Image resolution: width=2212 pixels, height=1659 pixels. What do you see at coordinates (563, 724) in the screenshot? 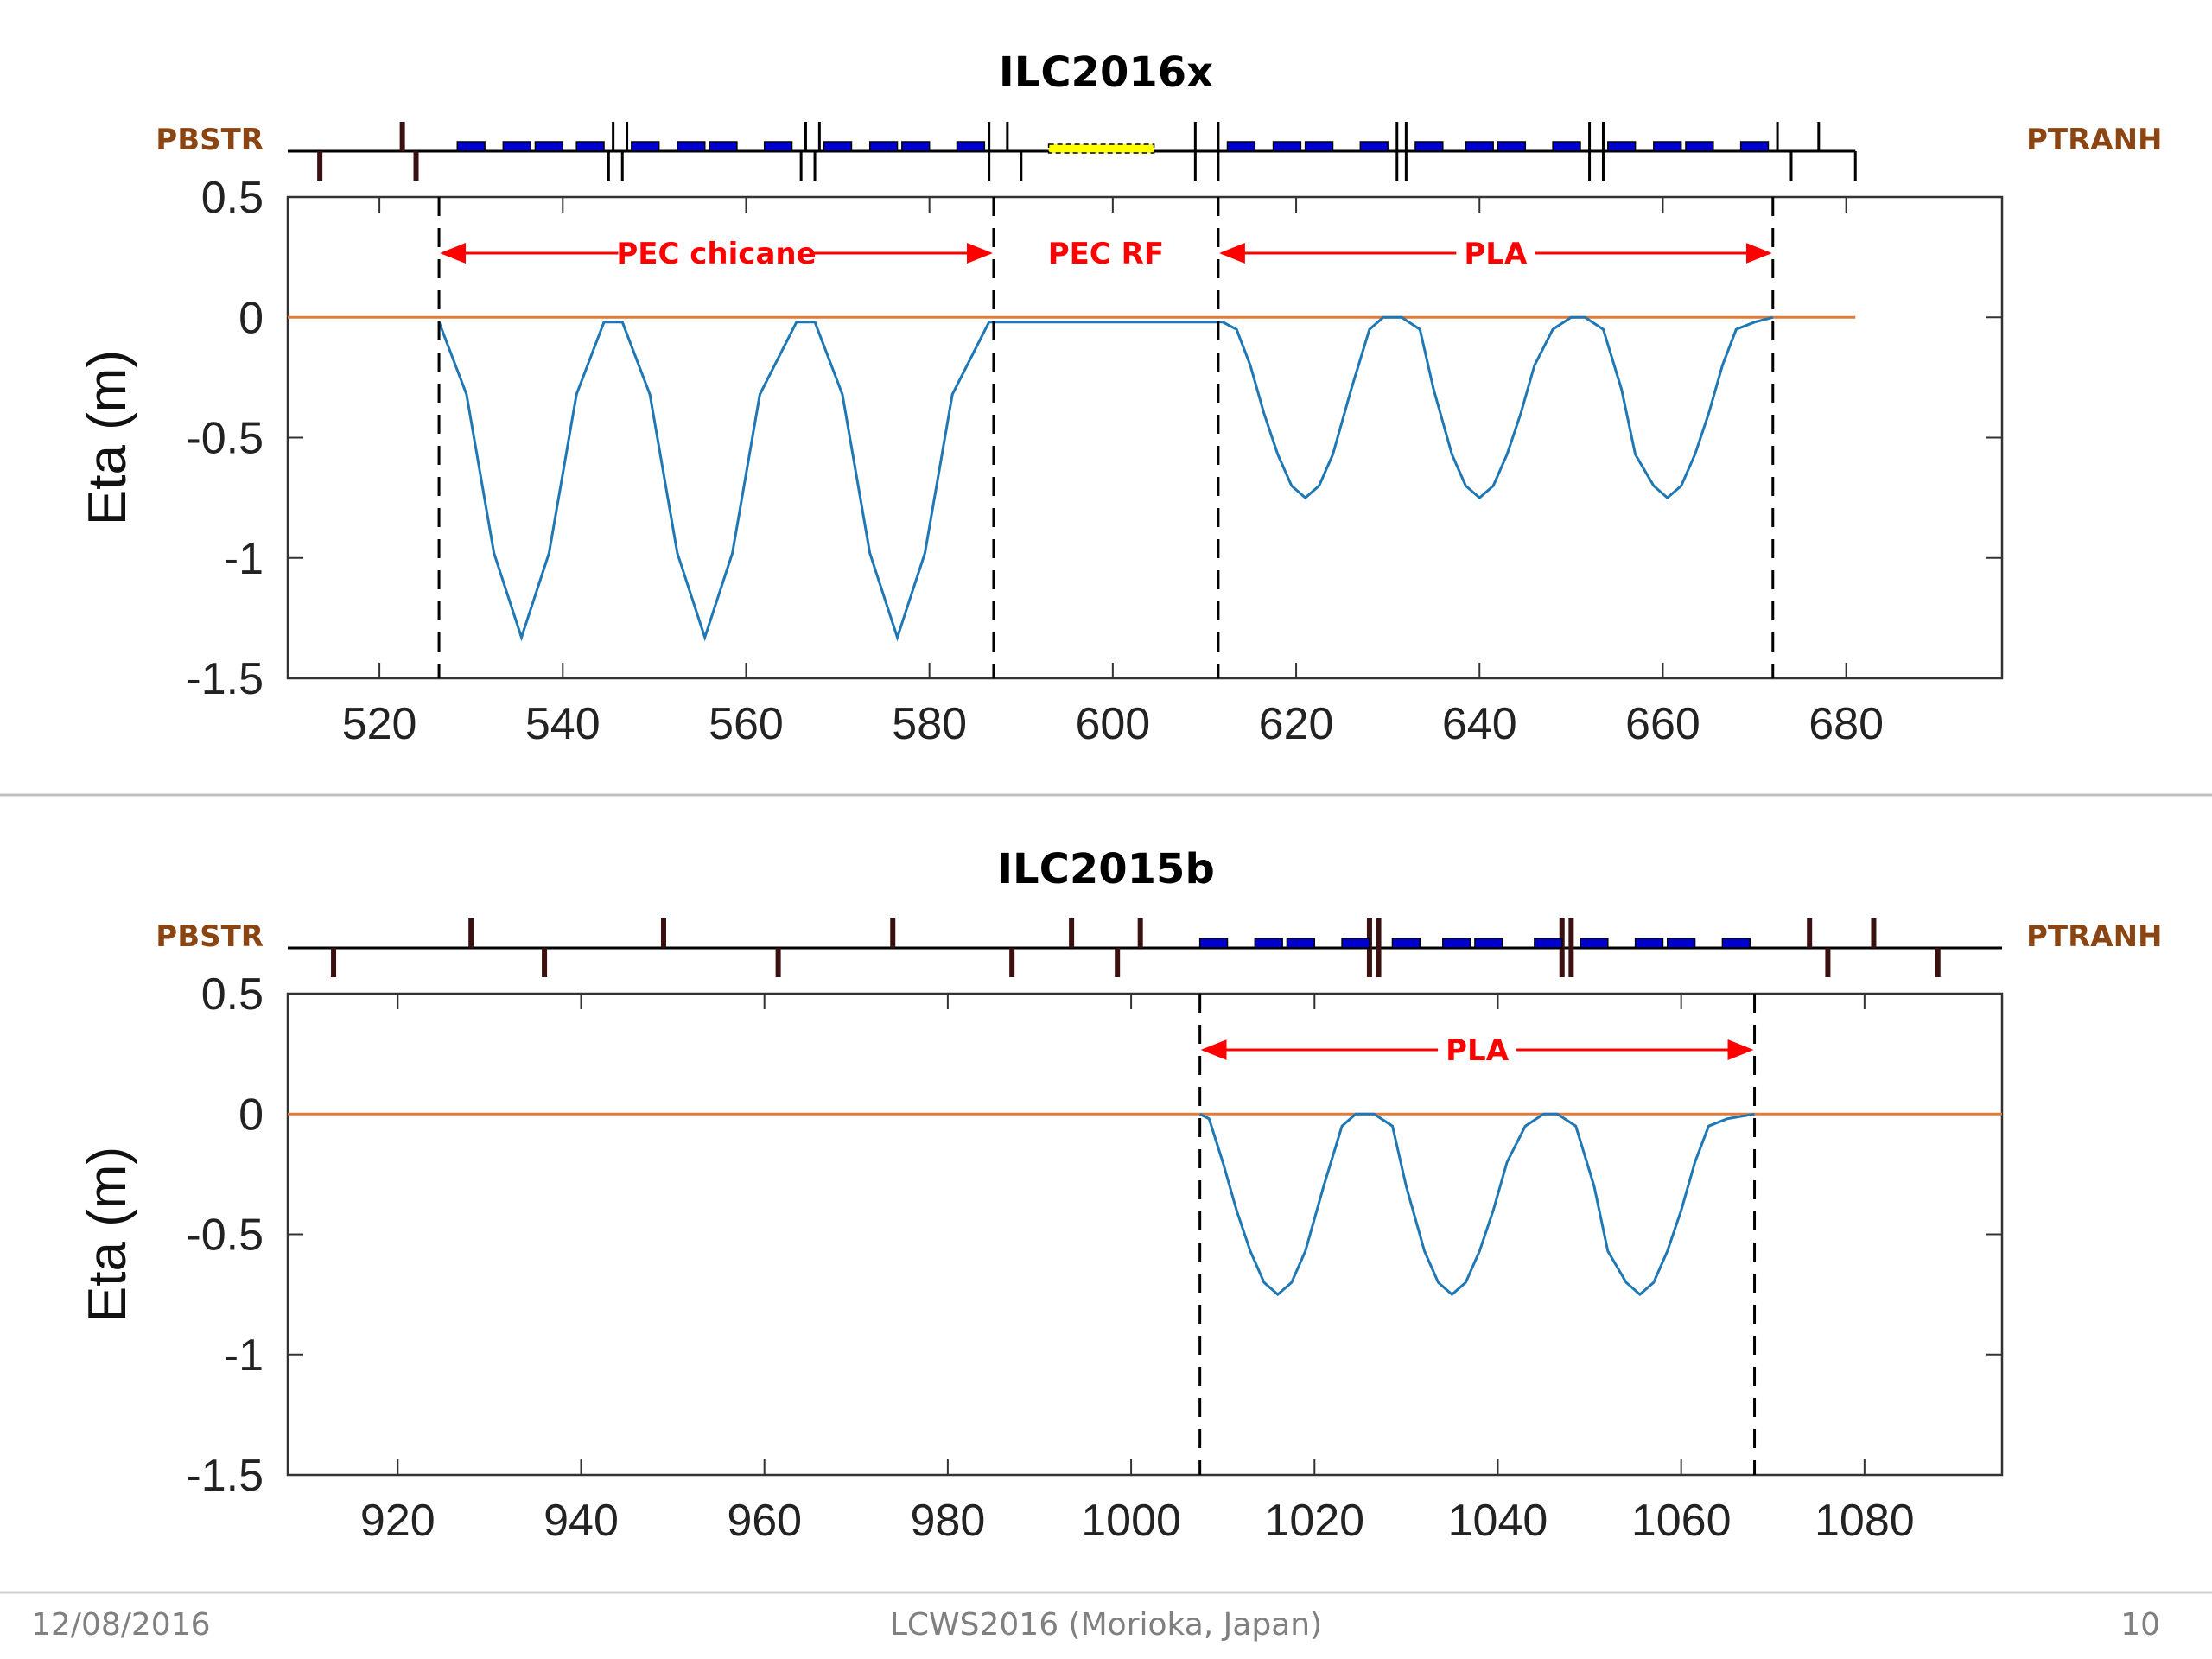
I see `x-tick-label: 540` at bounding box center [563, 724].